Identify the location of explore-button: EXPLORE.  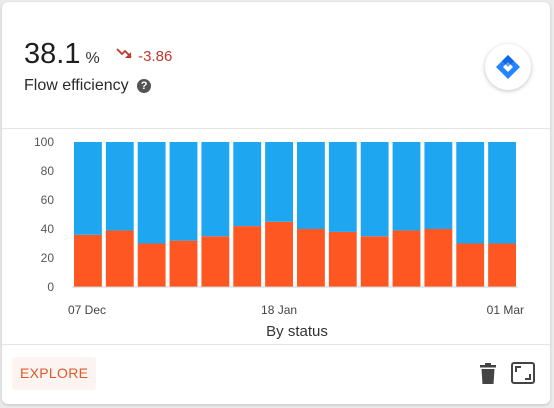
(54, 373).